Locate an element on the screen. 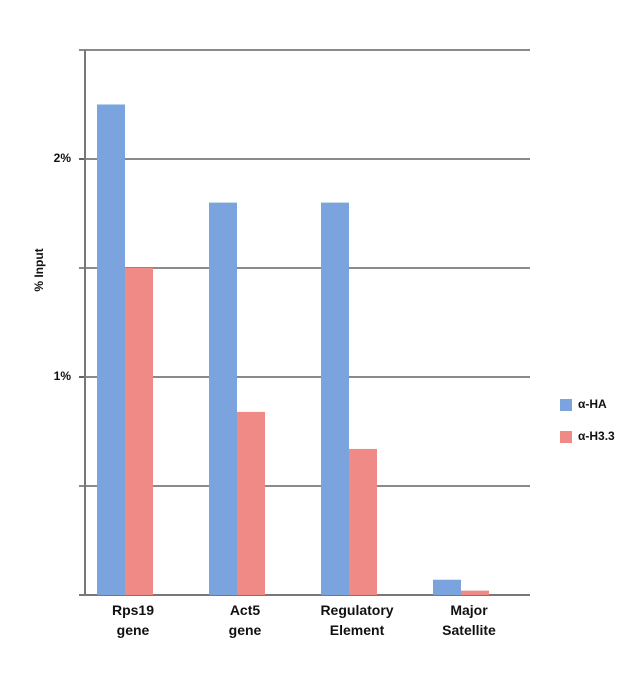  x-tick-label: Act5 gene is located at coordinates (245, 620).